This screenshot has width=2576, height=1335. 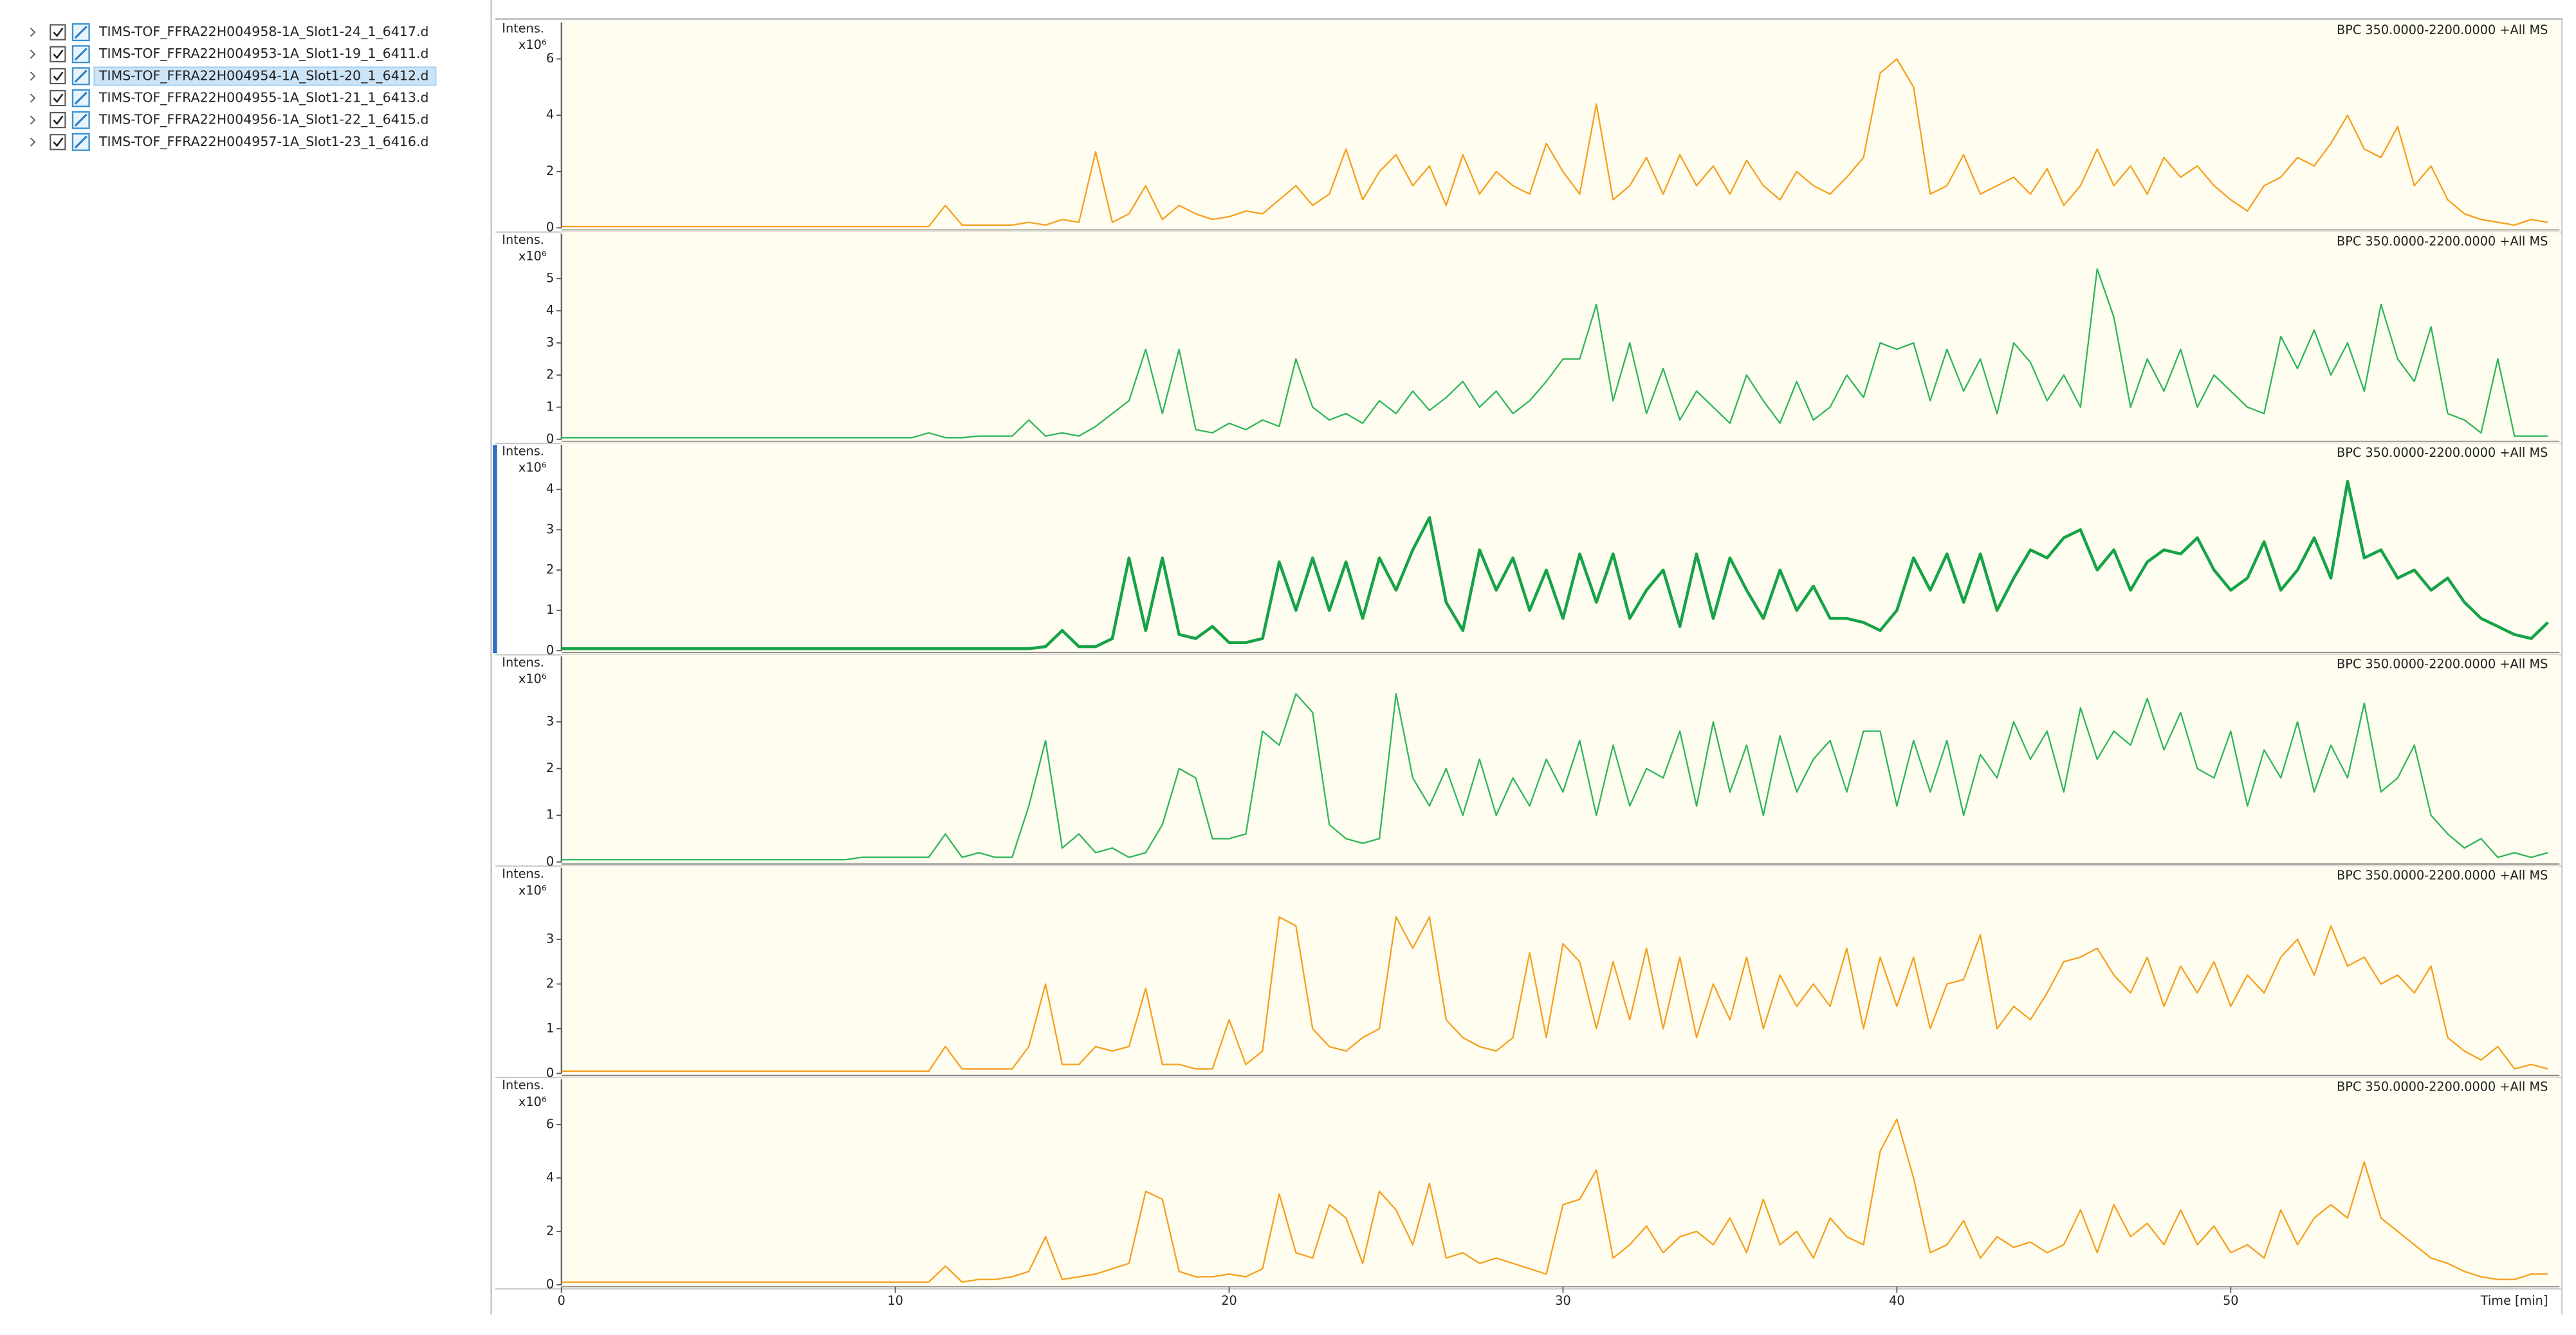 What do you see at coordinates (550, 278) in the screenshot?
I see `y-tick-label: 5` at bounding box center [550, 278].